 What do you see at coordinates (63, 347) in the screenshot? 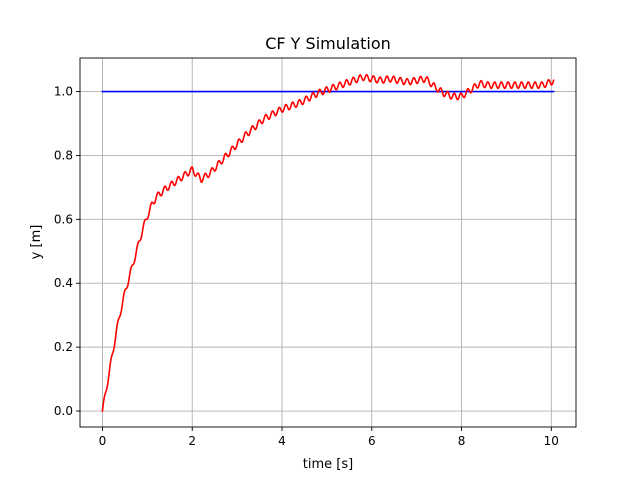
I see `y-tick-label: 0.2` at bounding box center [63, 347].